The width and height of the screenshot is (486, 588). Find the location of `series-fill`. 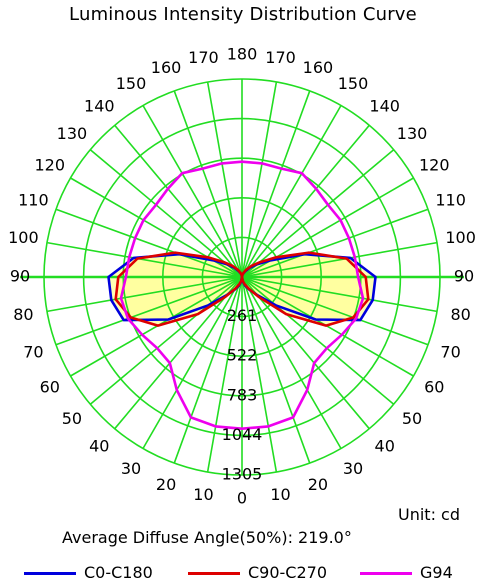

series-fill is located at coordinates (242, 289).